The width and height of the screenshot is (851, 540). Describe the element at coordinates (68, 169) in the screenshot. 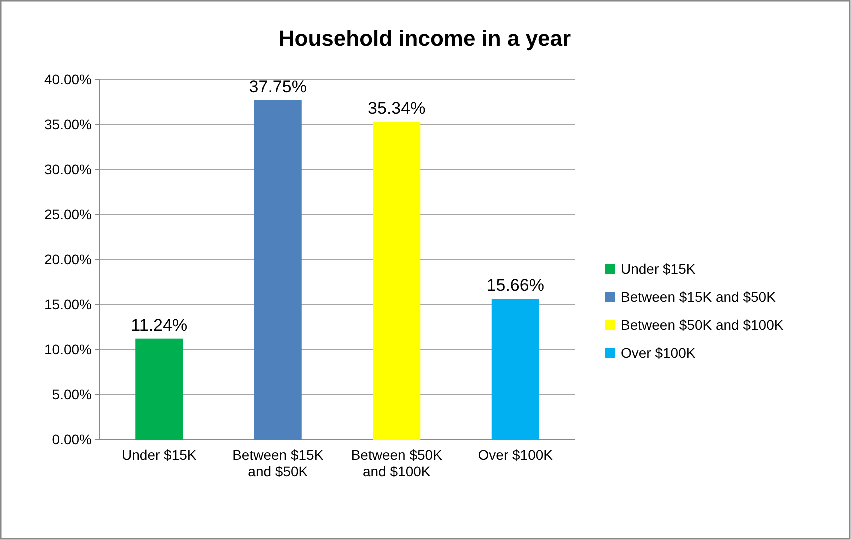

I see `y-tick-label: 30.00%` at that location.